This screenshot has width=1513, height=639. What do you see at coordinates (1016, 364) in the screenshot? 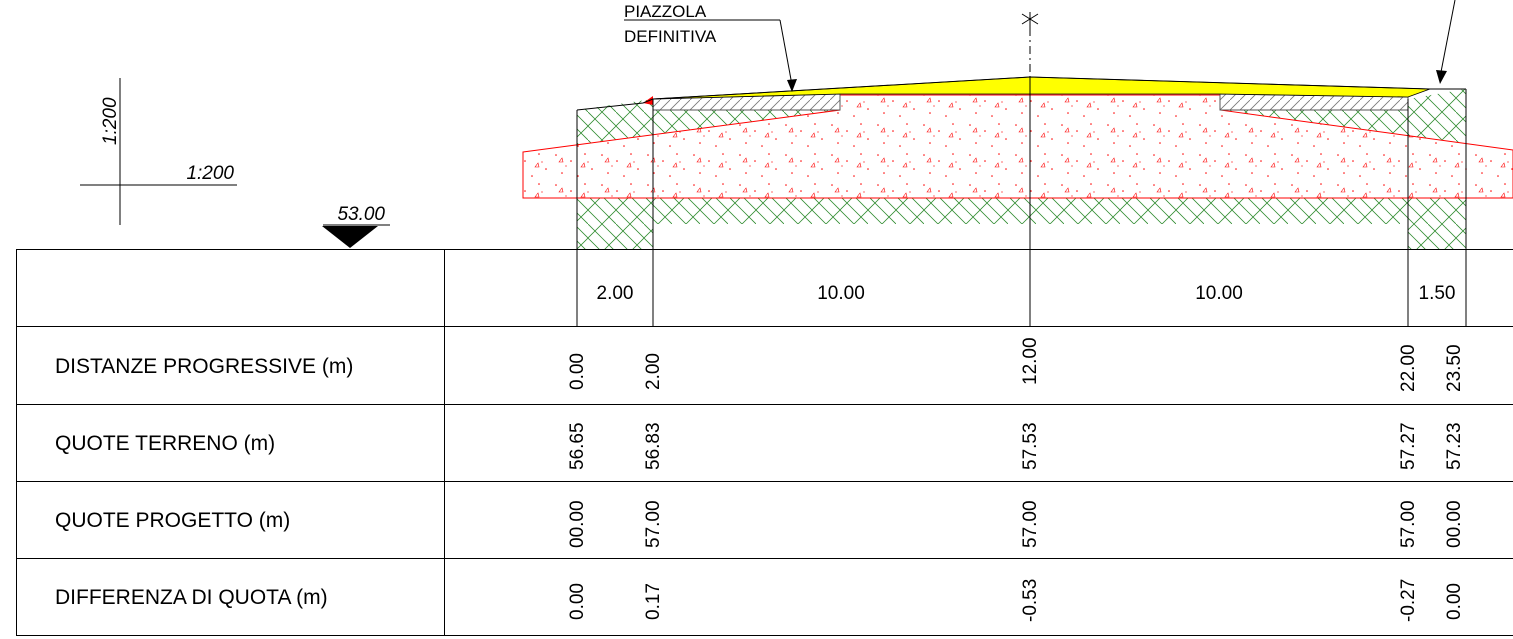
I see `row-values-distanze: 0.00 2.00 12.00 22.00 23.50` at bounding box center [1016, 364].